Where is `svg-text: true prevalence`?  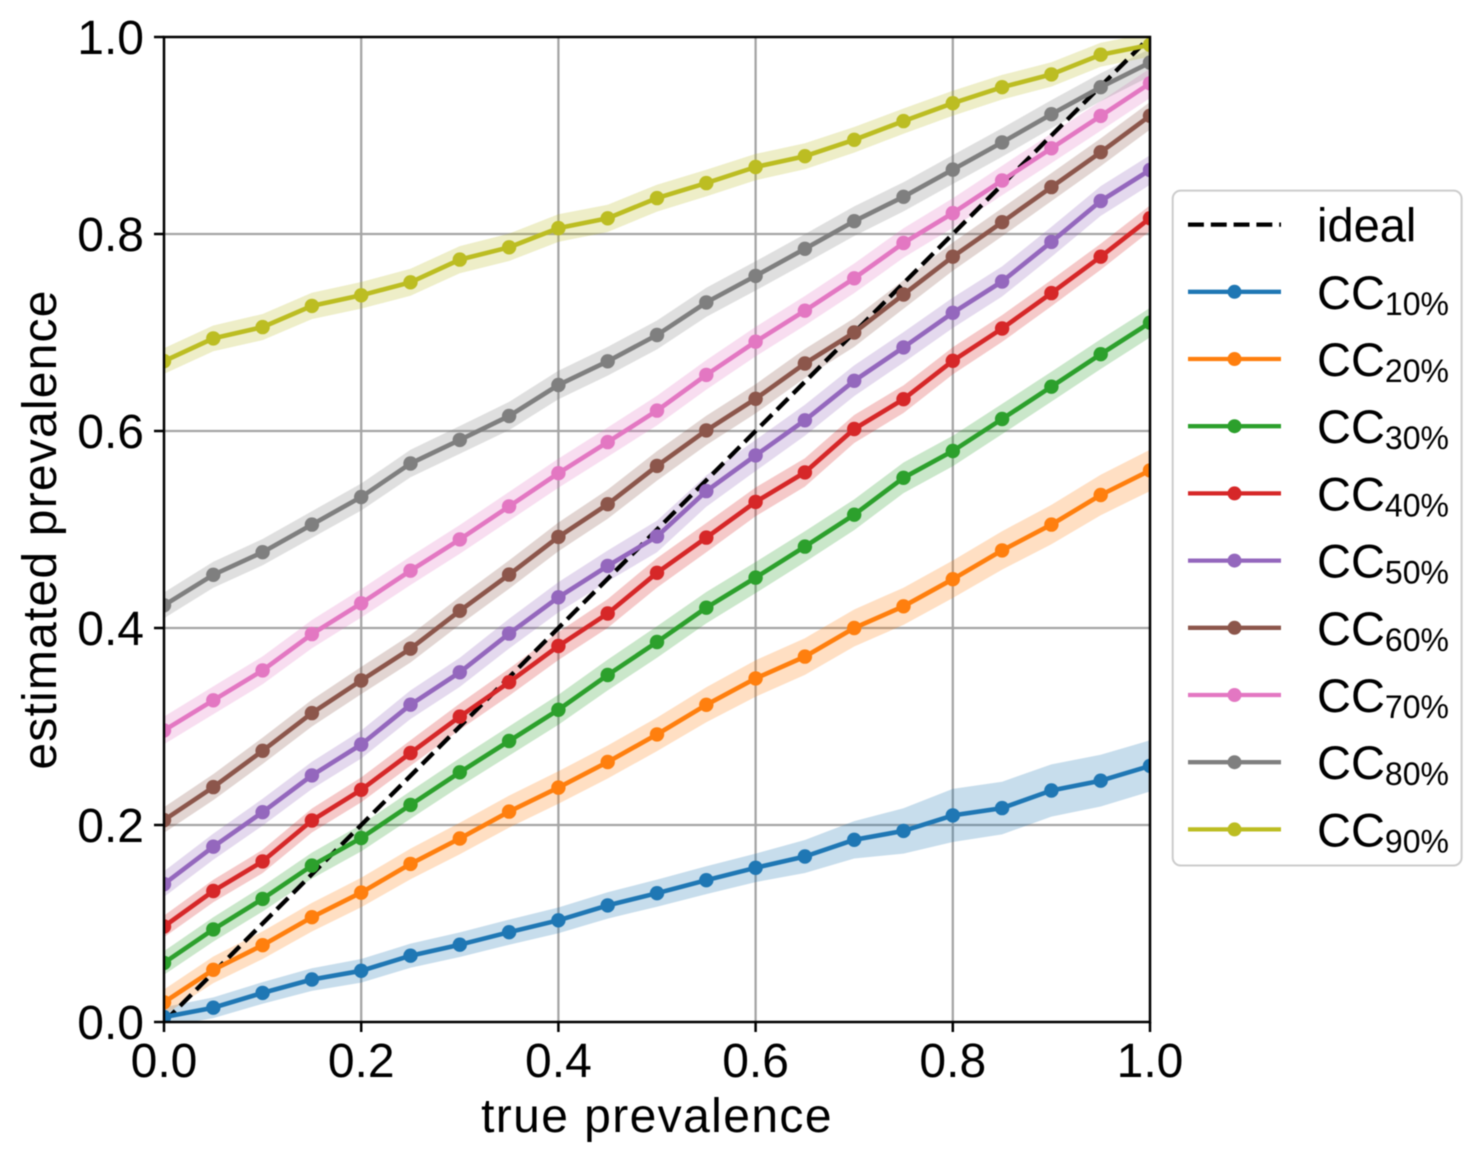
svg-text: true prevalence is located at coordinates (657, 1116).